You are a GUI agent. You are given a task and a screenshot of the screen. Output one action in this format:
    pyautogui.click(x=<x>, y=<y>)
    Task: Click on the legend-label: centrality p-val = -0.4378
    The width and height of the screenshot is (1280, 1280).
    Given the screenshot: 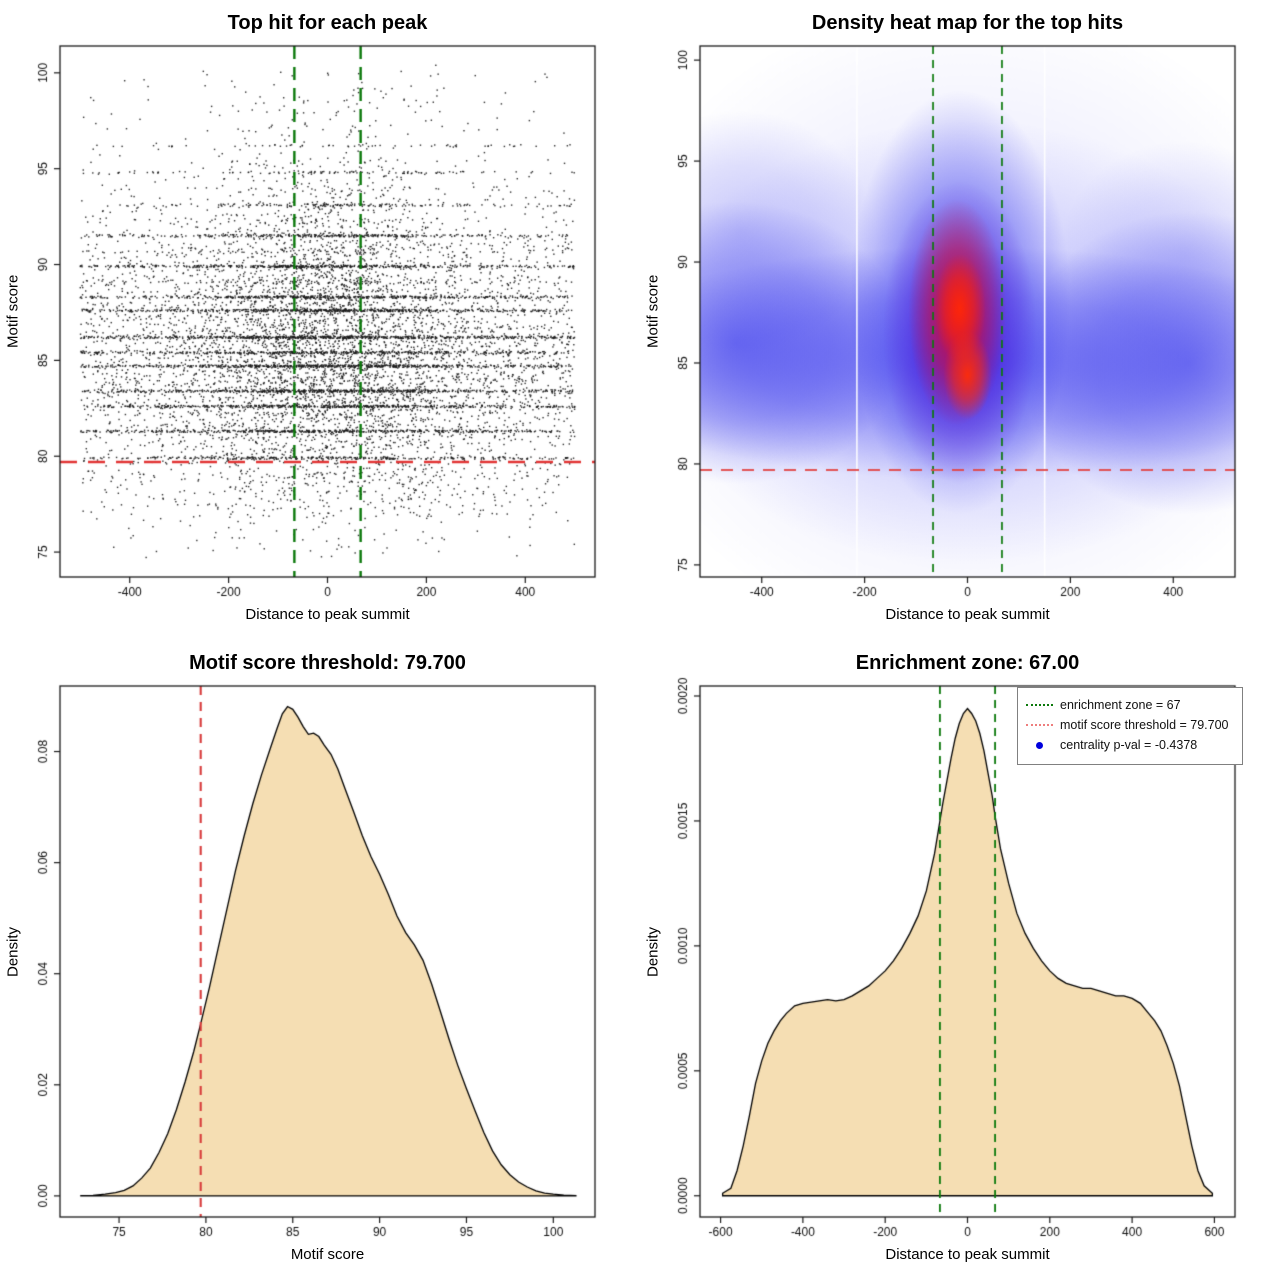 What is the action you would take?
    pyautogui.click(x=1129, y=745)
    